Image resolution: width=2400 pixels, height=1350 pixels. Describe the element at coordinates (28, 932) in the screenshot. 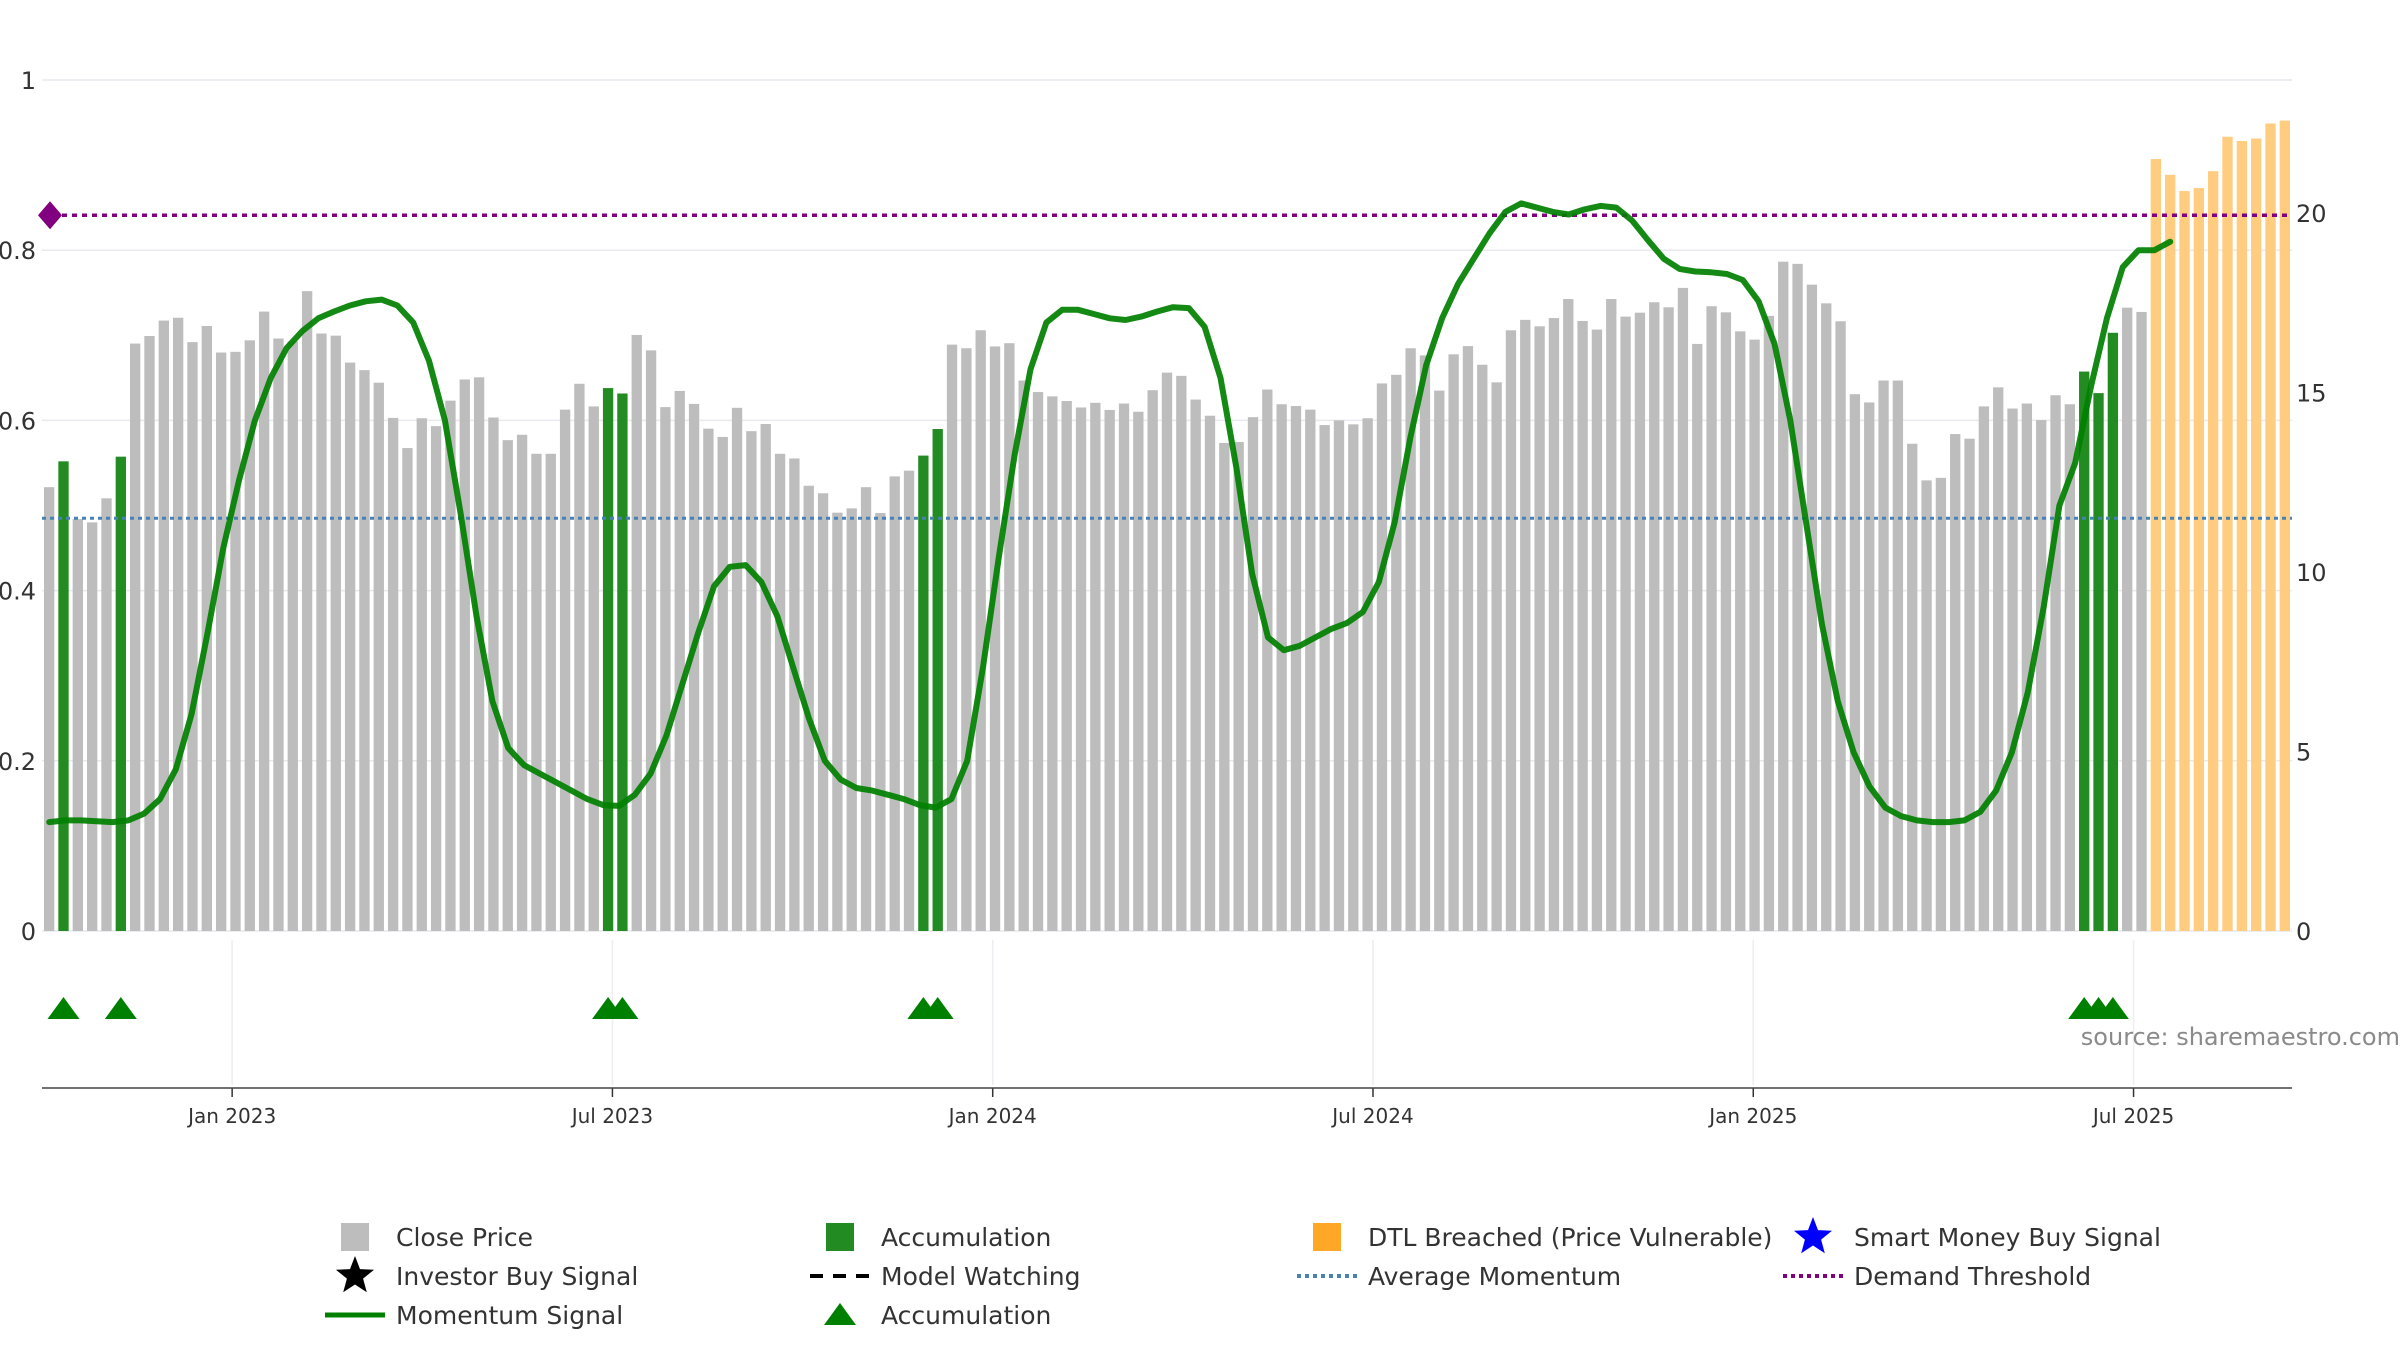

I see `left-tick-label: 0` at that location.